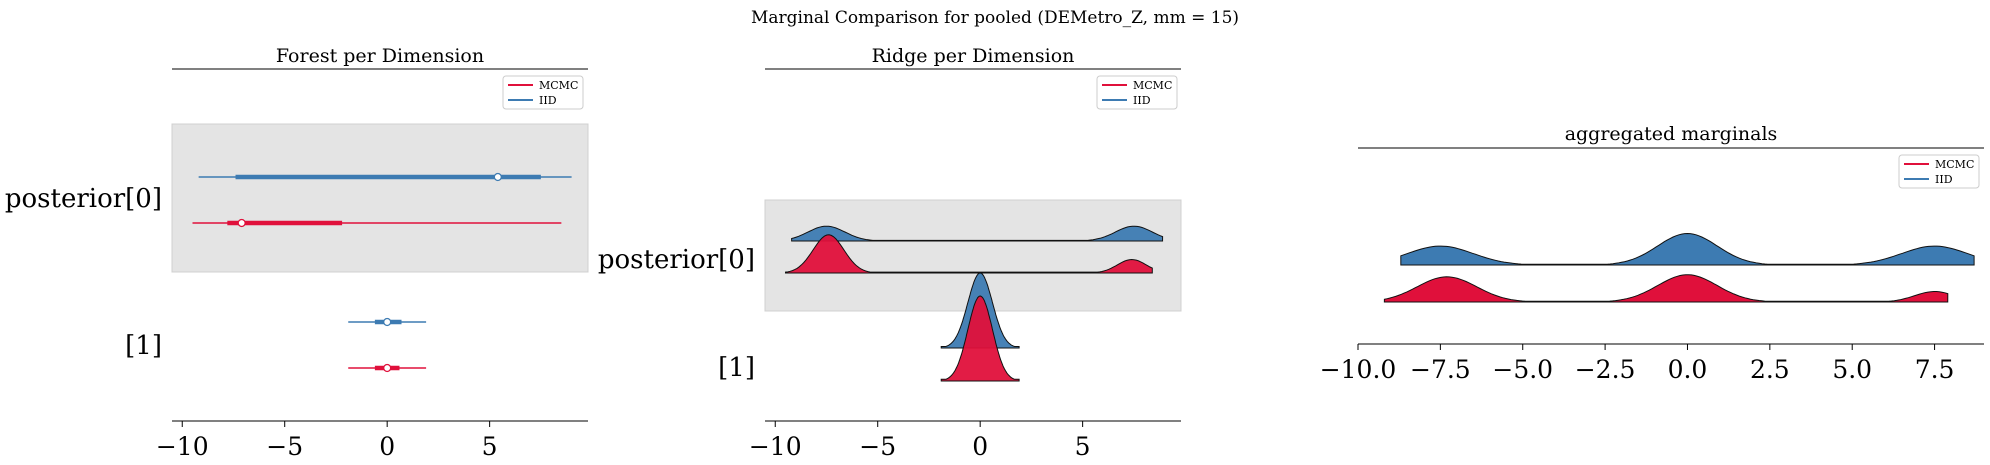 The height and width of the screenshot is (465, 1990). Describe the element at coordinates (1671, 134) in the screenshot. I see `panel-title: aggregated marginals` at that location.